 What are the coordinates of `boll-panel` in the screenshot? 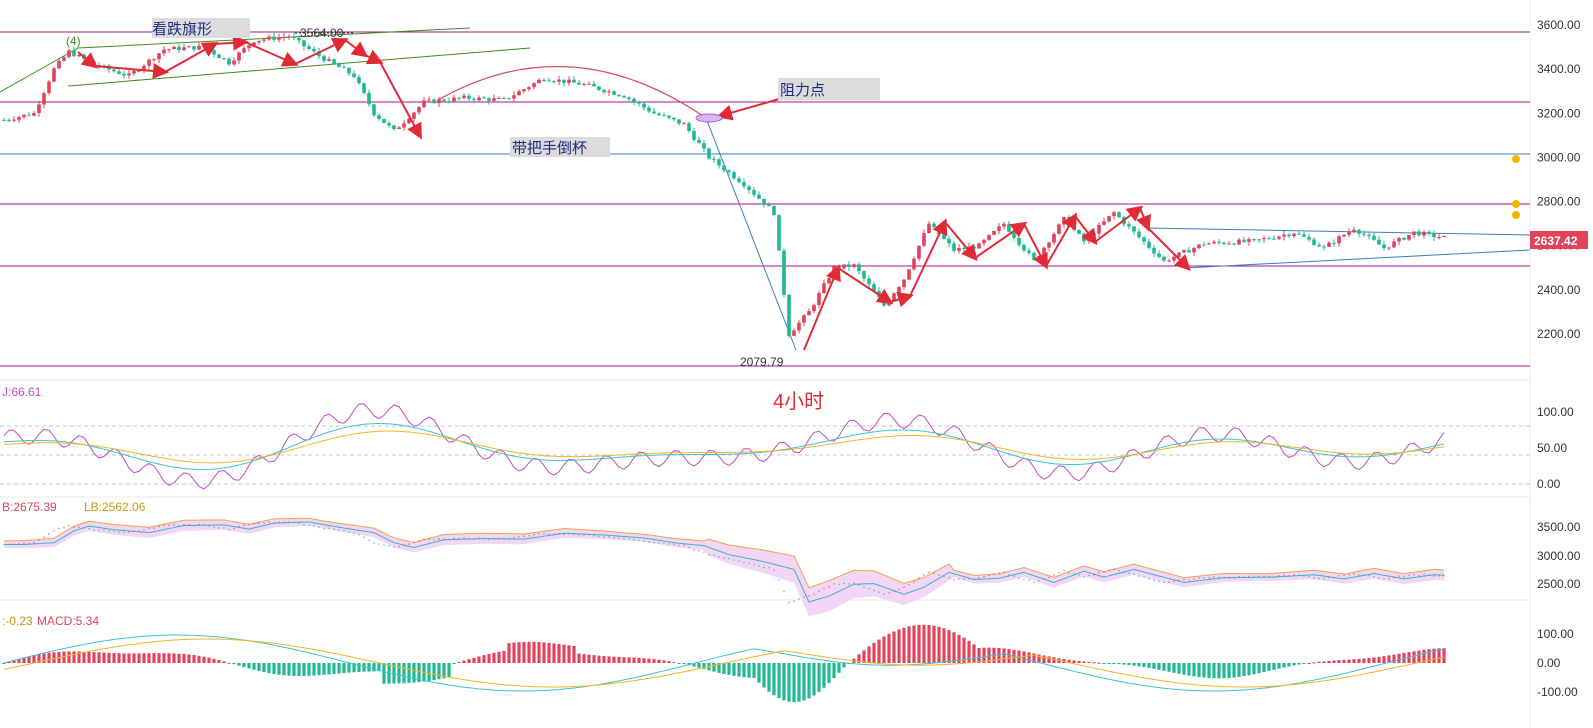 It's located at (724, 567).